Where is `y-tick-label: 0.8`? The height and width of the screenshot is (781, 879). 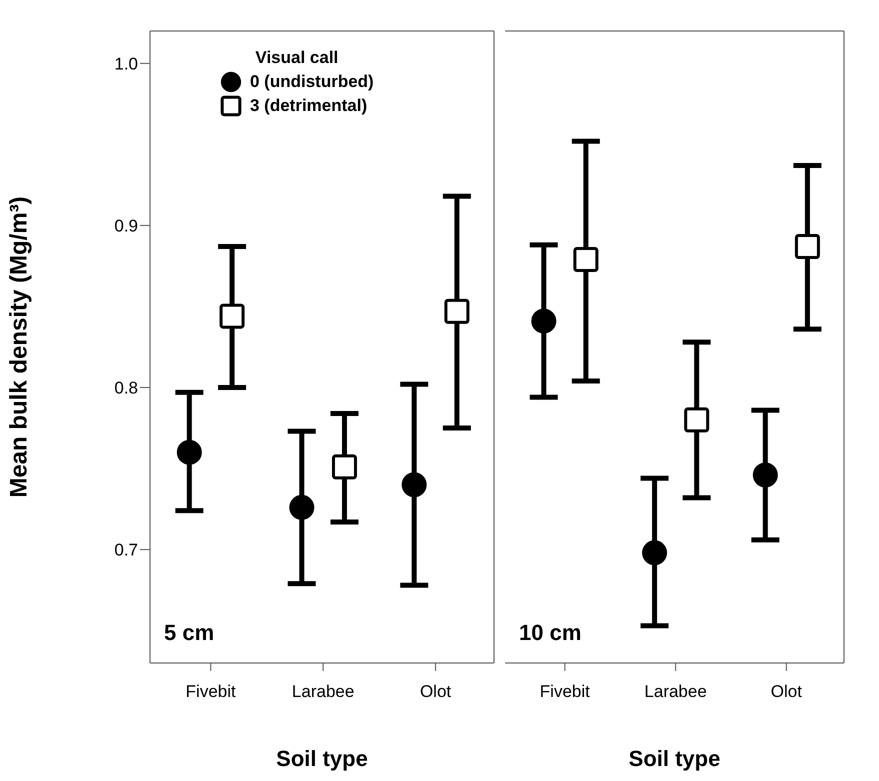 y-tick-label: 0.8 is located at coordinates (126, 388).